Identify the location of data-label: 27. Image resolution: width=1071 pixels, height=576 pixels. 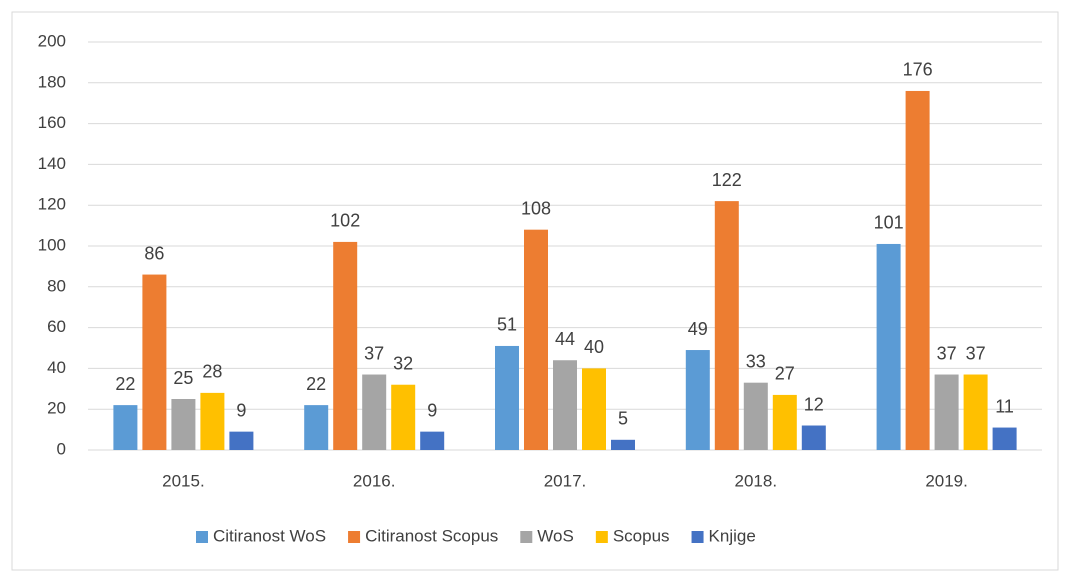
(785, 374).